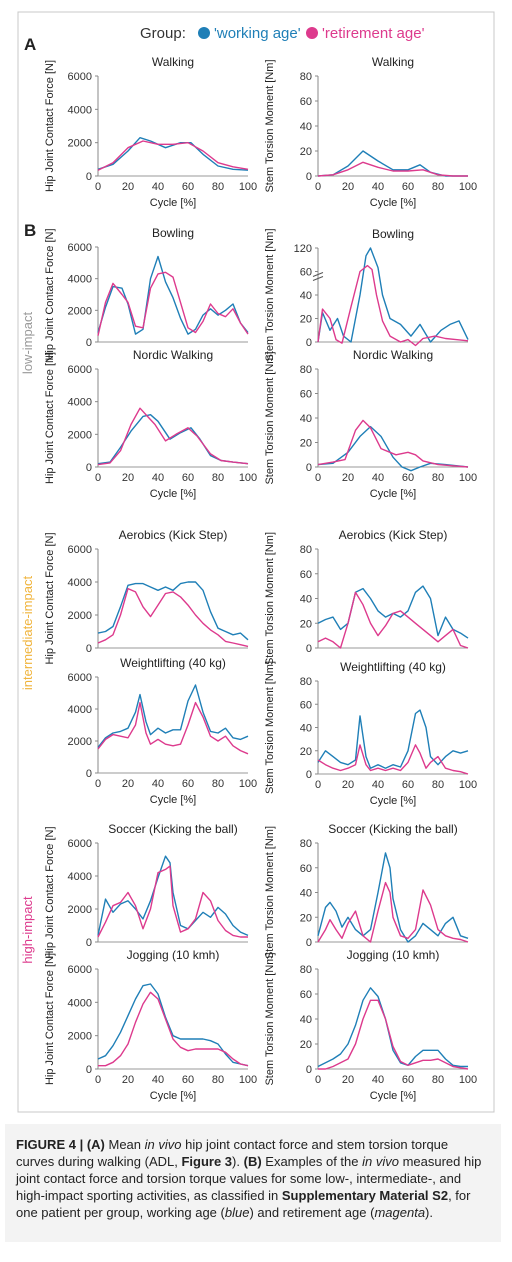 The width and height of the screenshot is (512, 1262). I want to click on caption-blue: blue, so click(237, 1212).